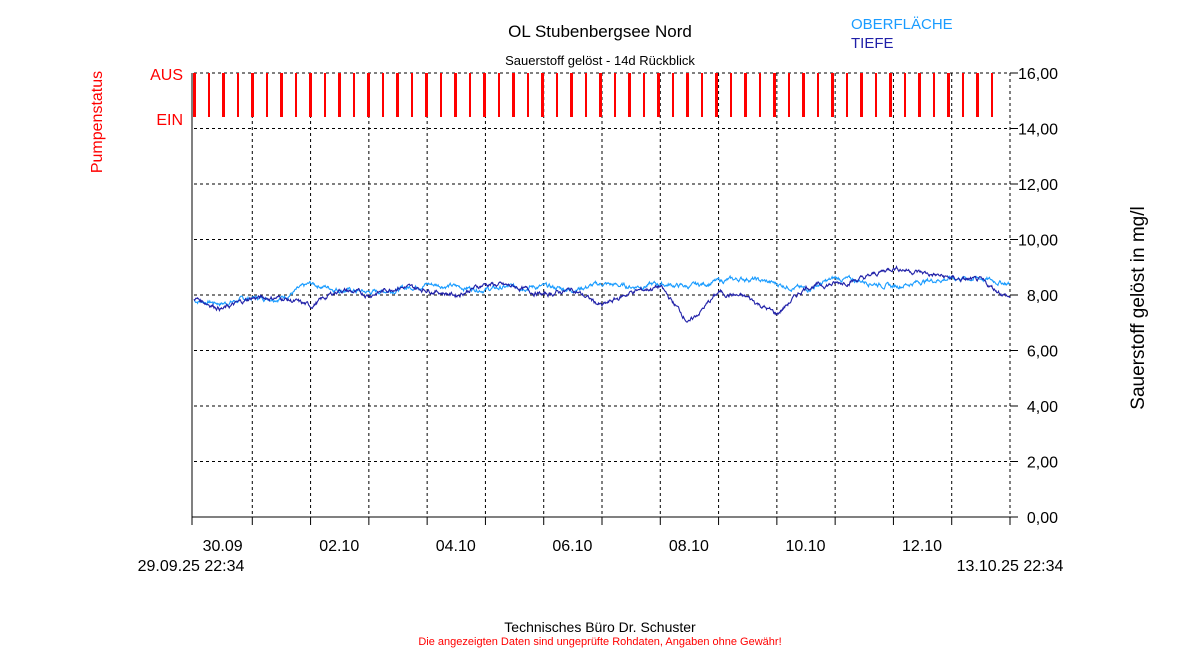 The height and width of the screenshot is (650, 1200). I want to click on y-tick-label: 2,00, so click(1042, 463).